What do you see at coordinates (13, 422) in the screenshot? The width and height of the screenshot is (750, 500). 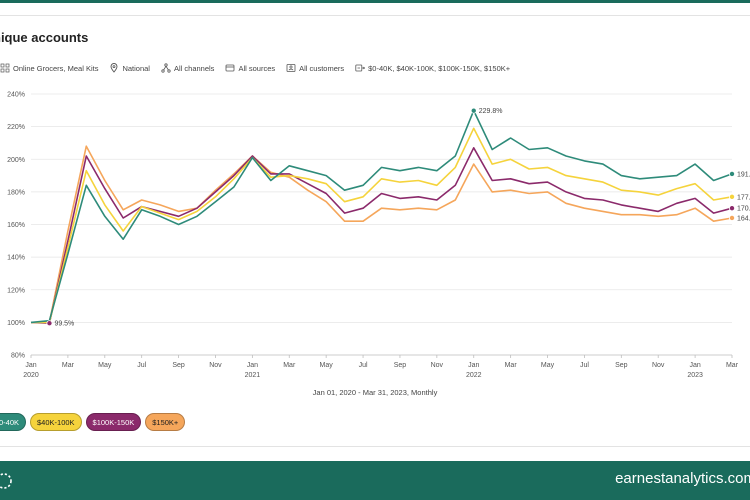 I see `legend-pill-0-40k: 0-40K` at bounding box center [13, 422].